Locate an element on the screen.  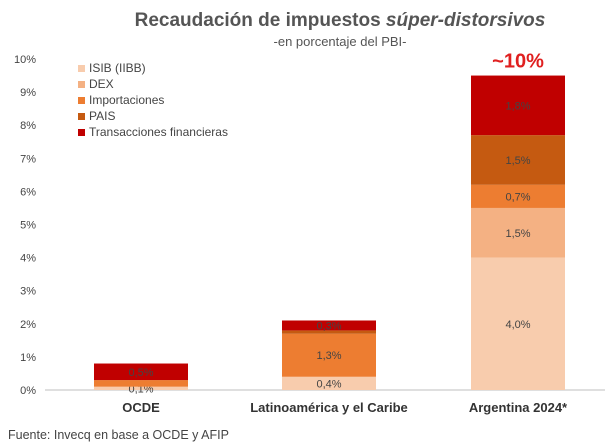
chart-title-main: Recaudación de impuestos is located at coordinates (260, 20).